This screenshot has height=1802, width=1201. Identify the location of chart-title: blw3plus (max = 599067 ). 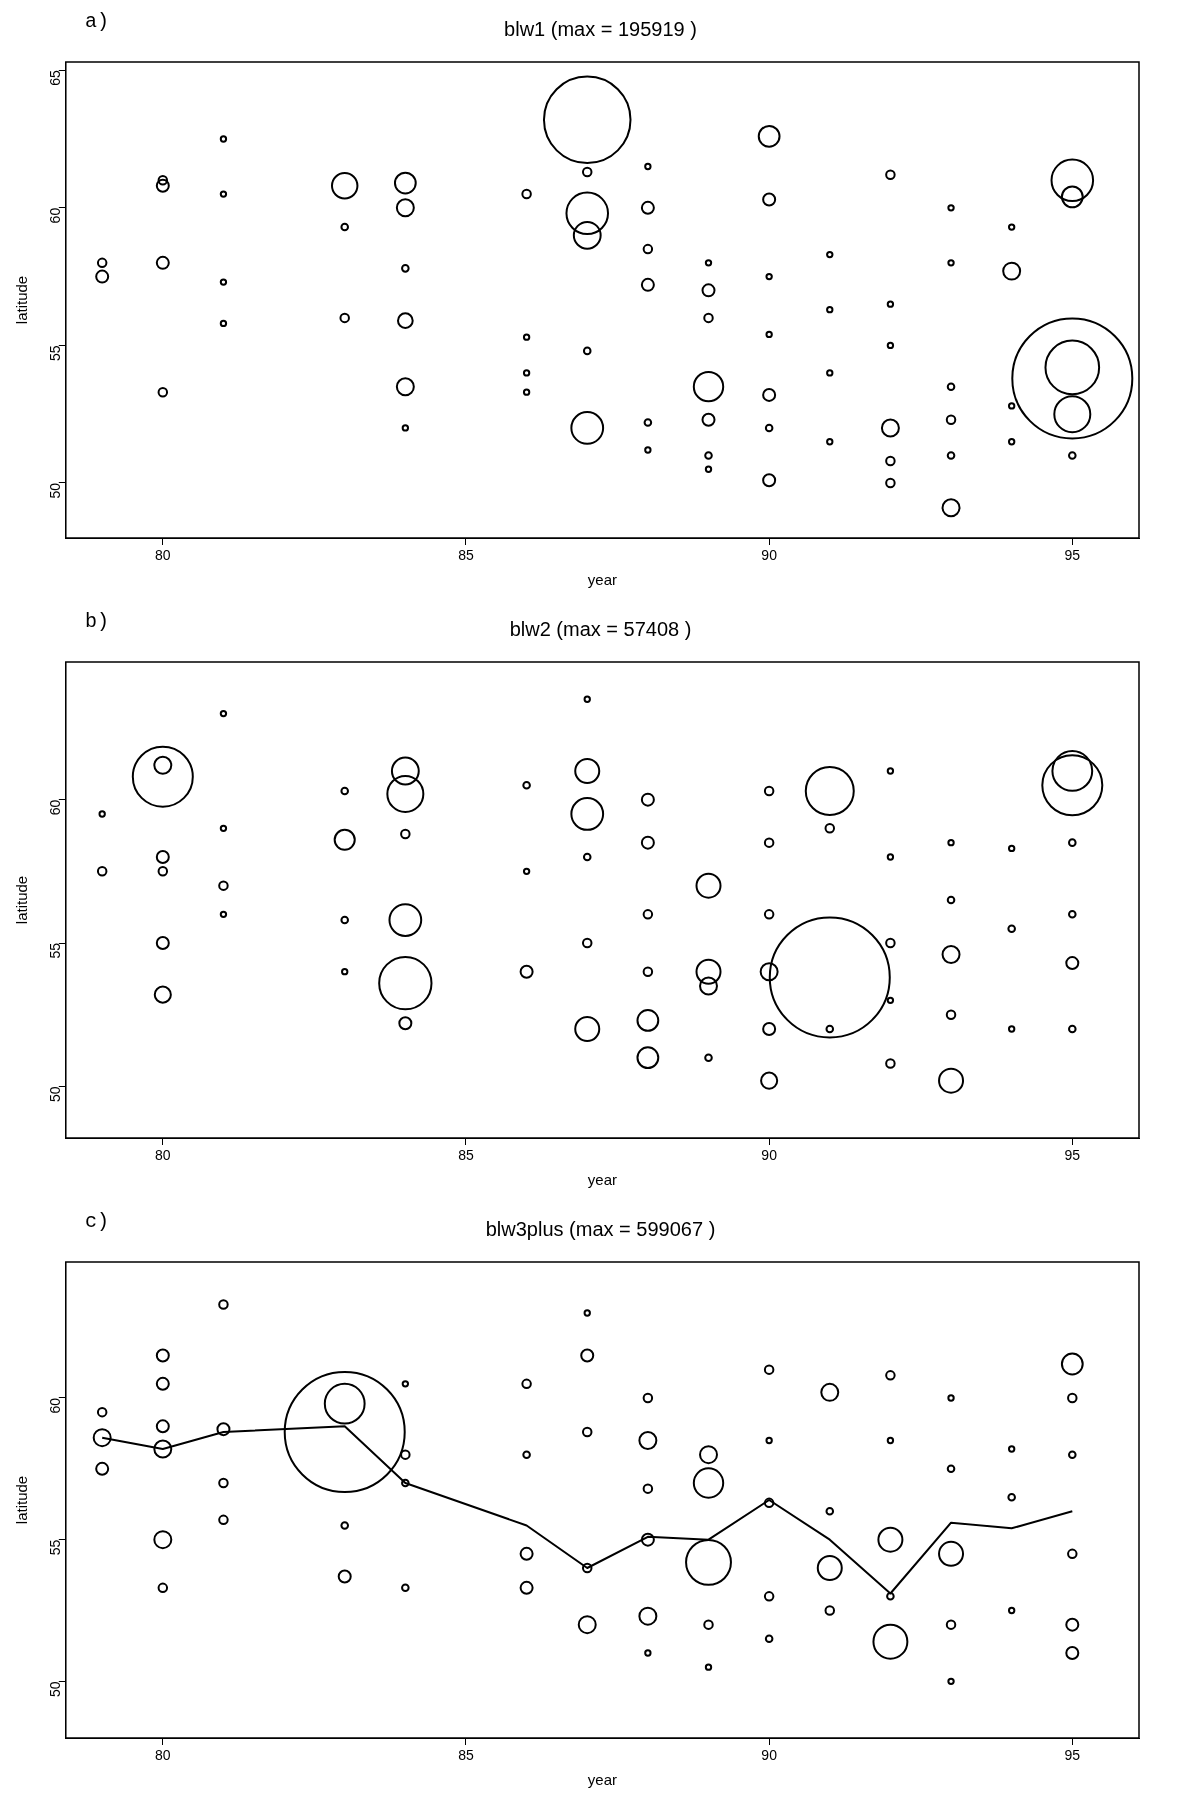
(600, 1228).